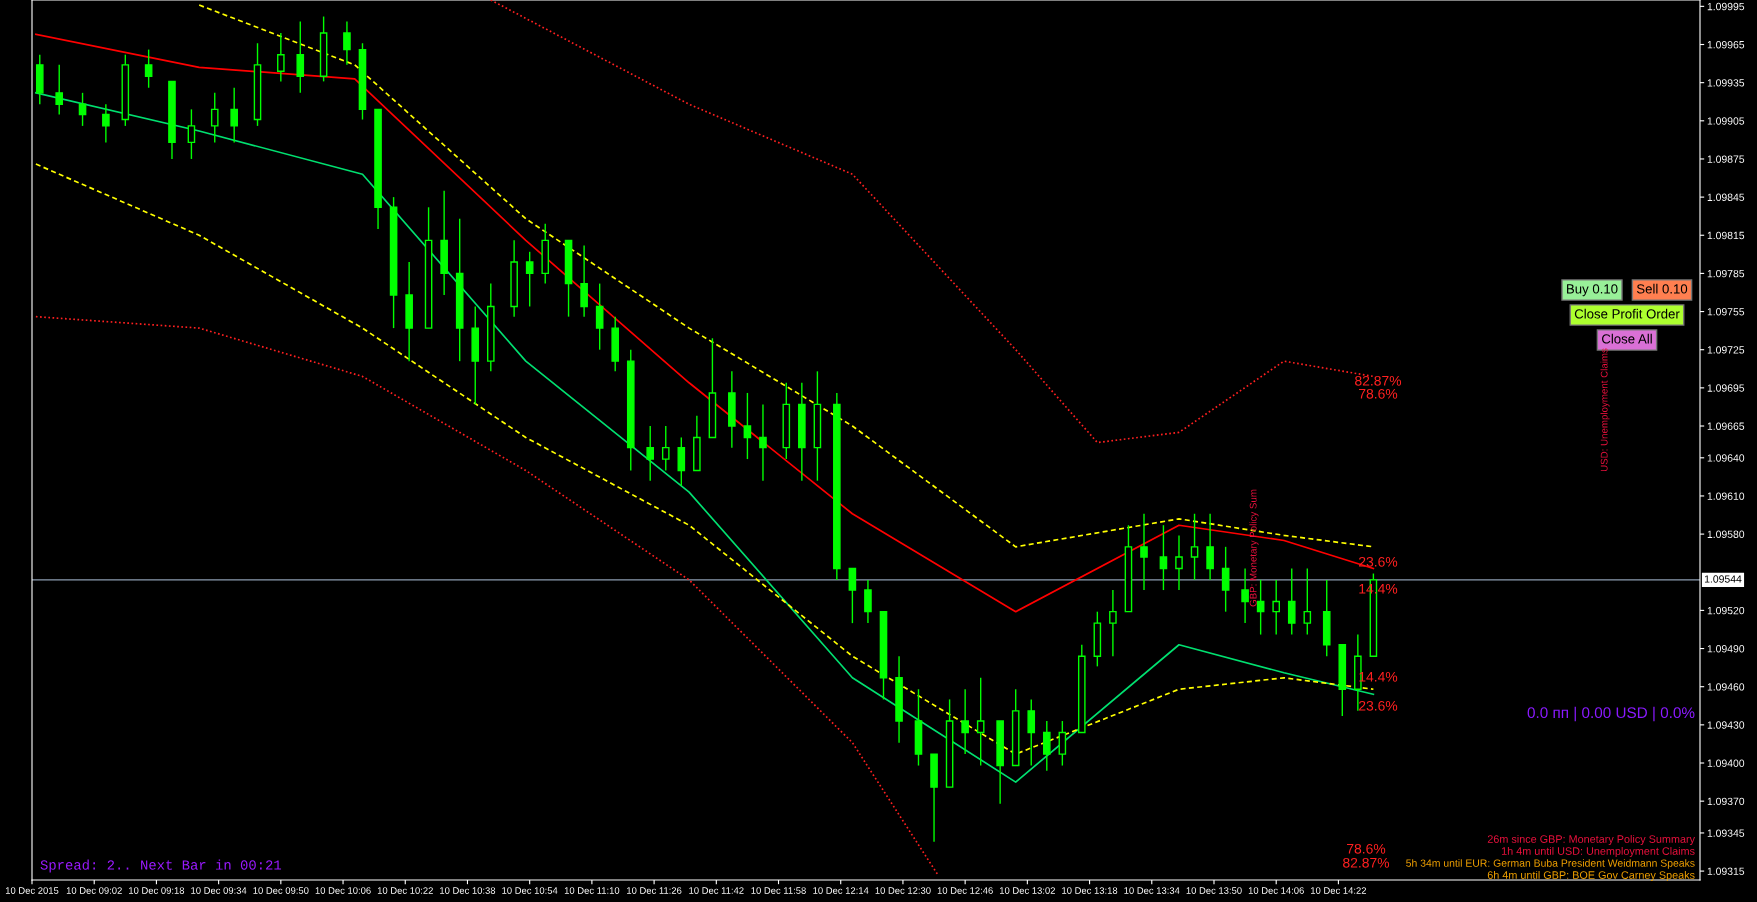 The height and width of the screenshot is (902, 1757). Describe the element at coordinates (1726, 458) in the screenshot. I see `y-tick-label: 1.09640` at that location.